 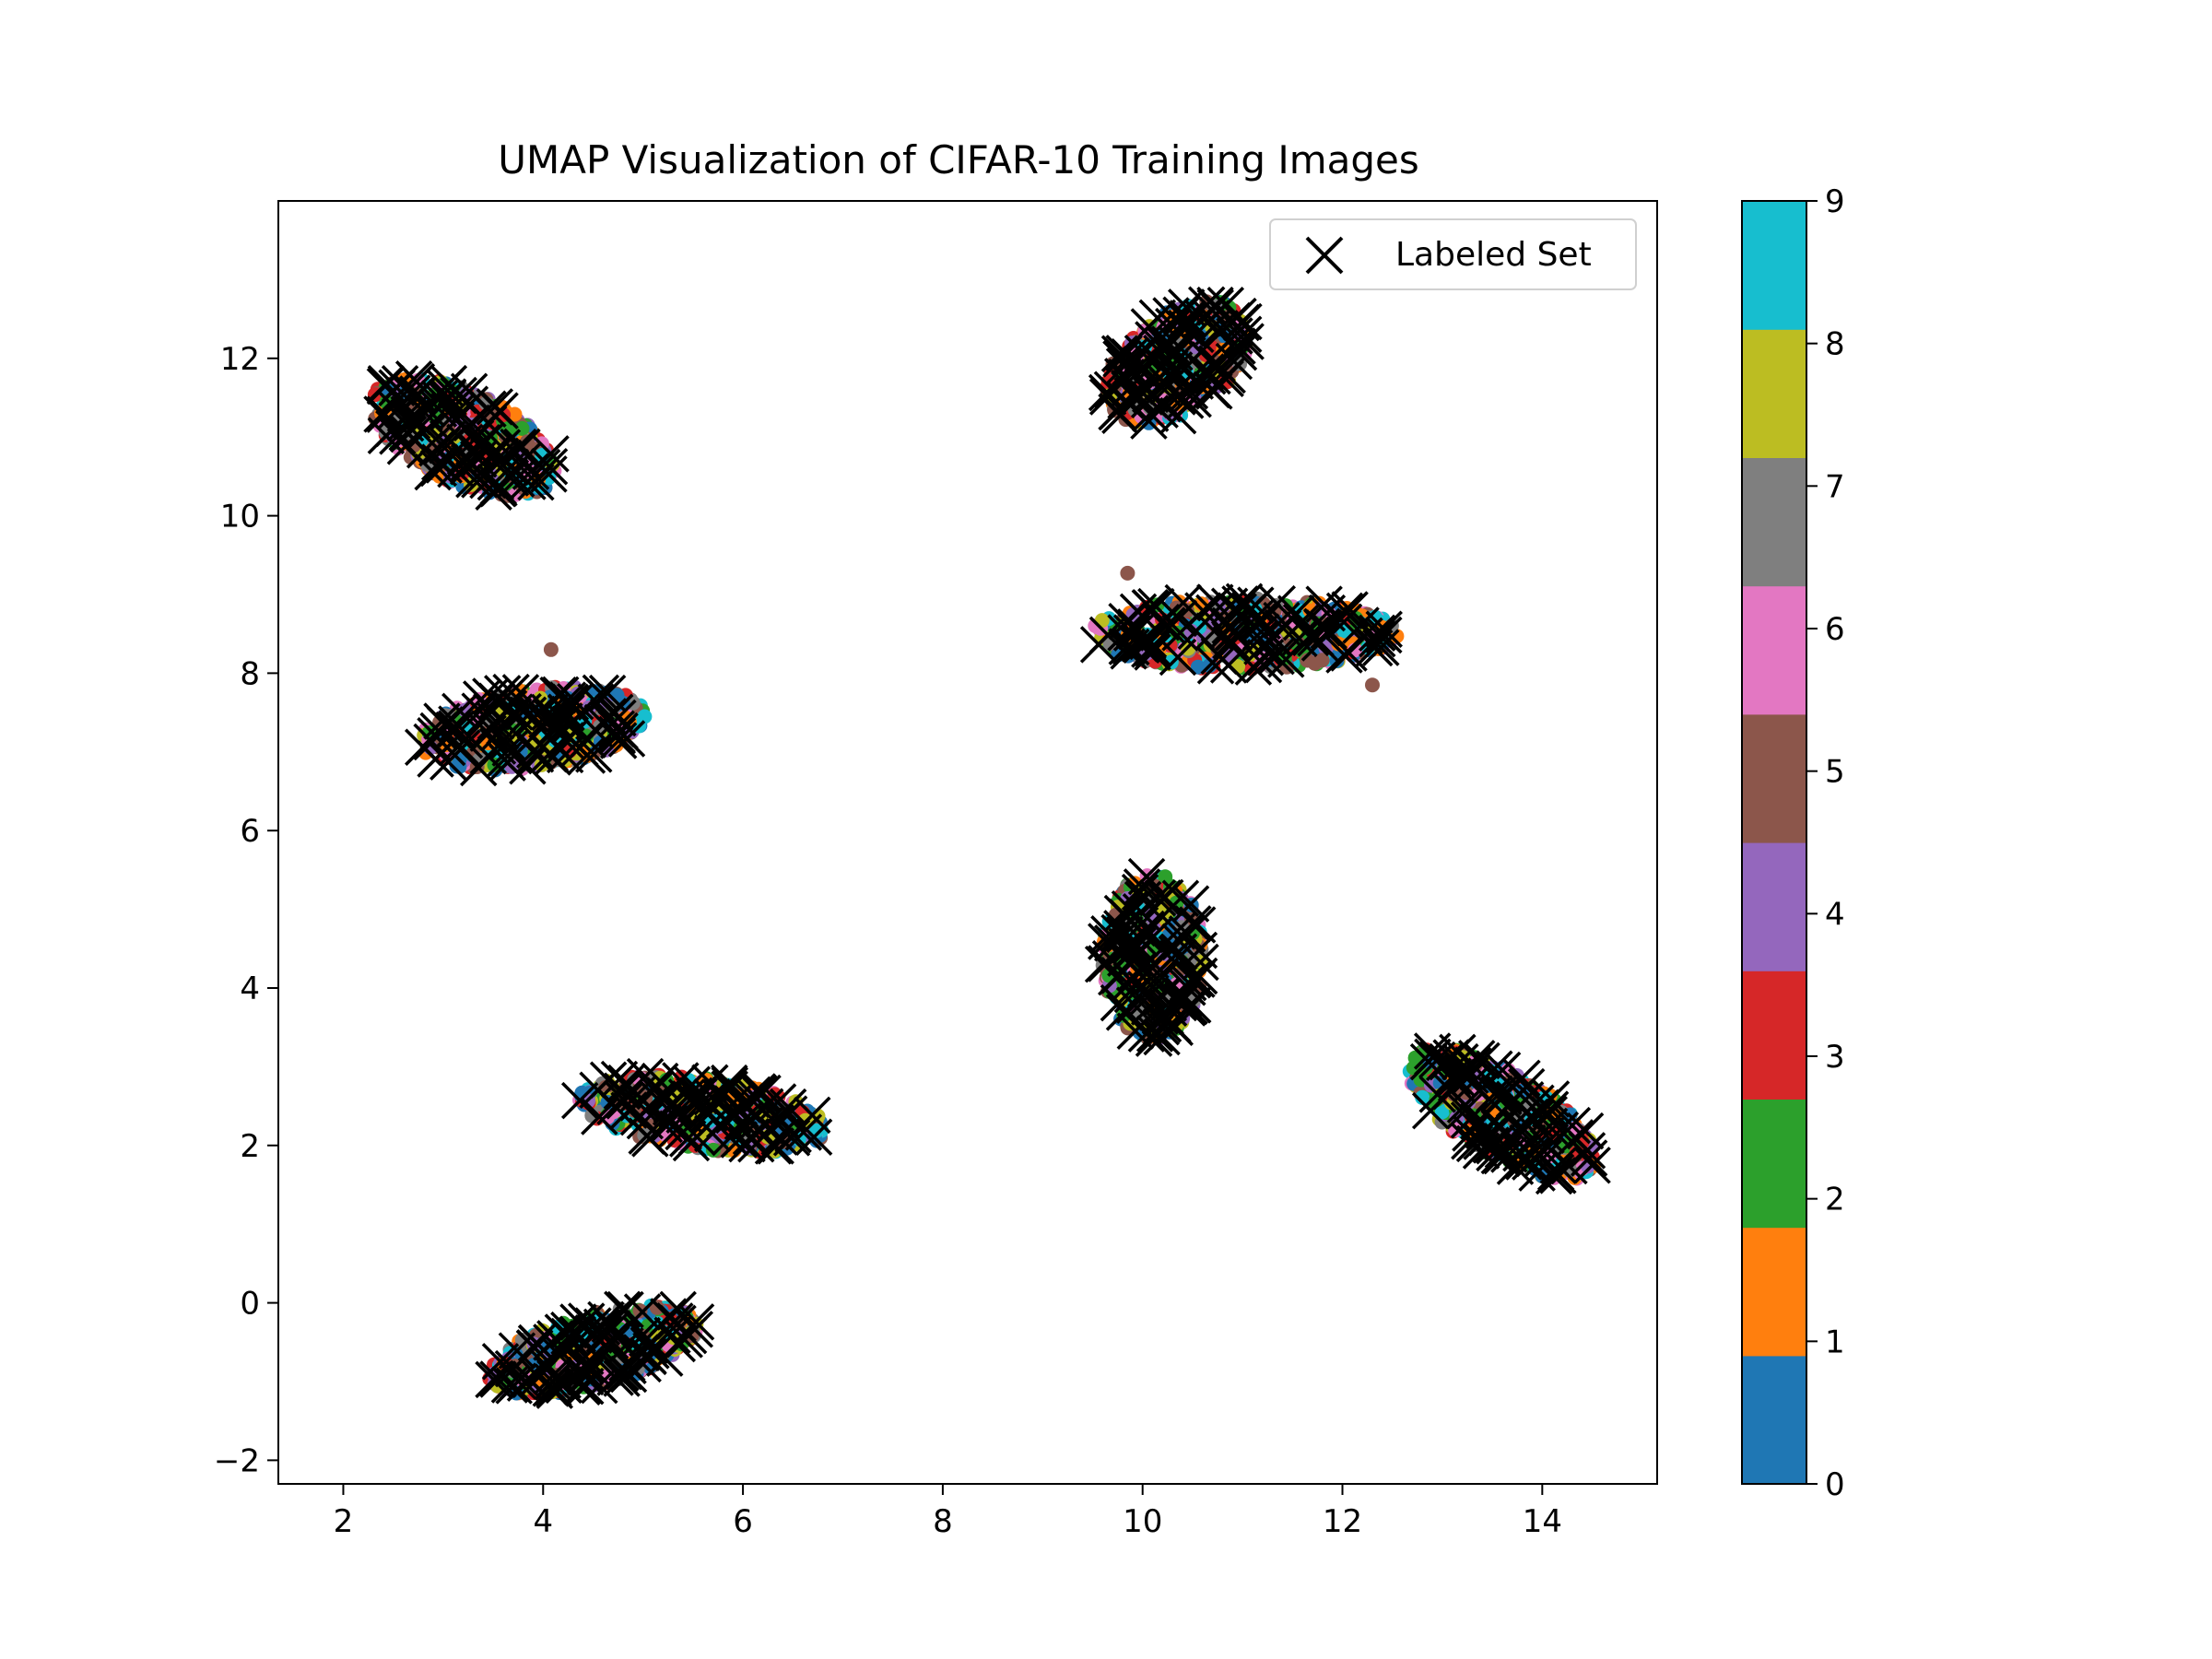 I want to click on x-tick-label: 2, so click(x=344, y=1521).